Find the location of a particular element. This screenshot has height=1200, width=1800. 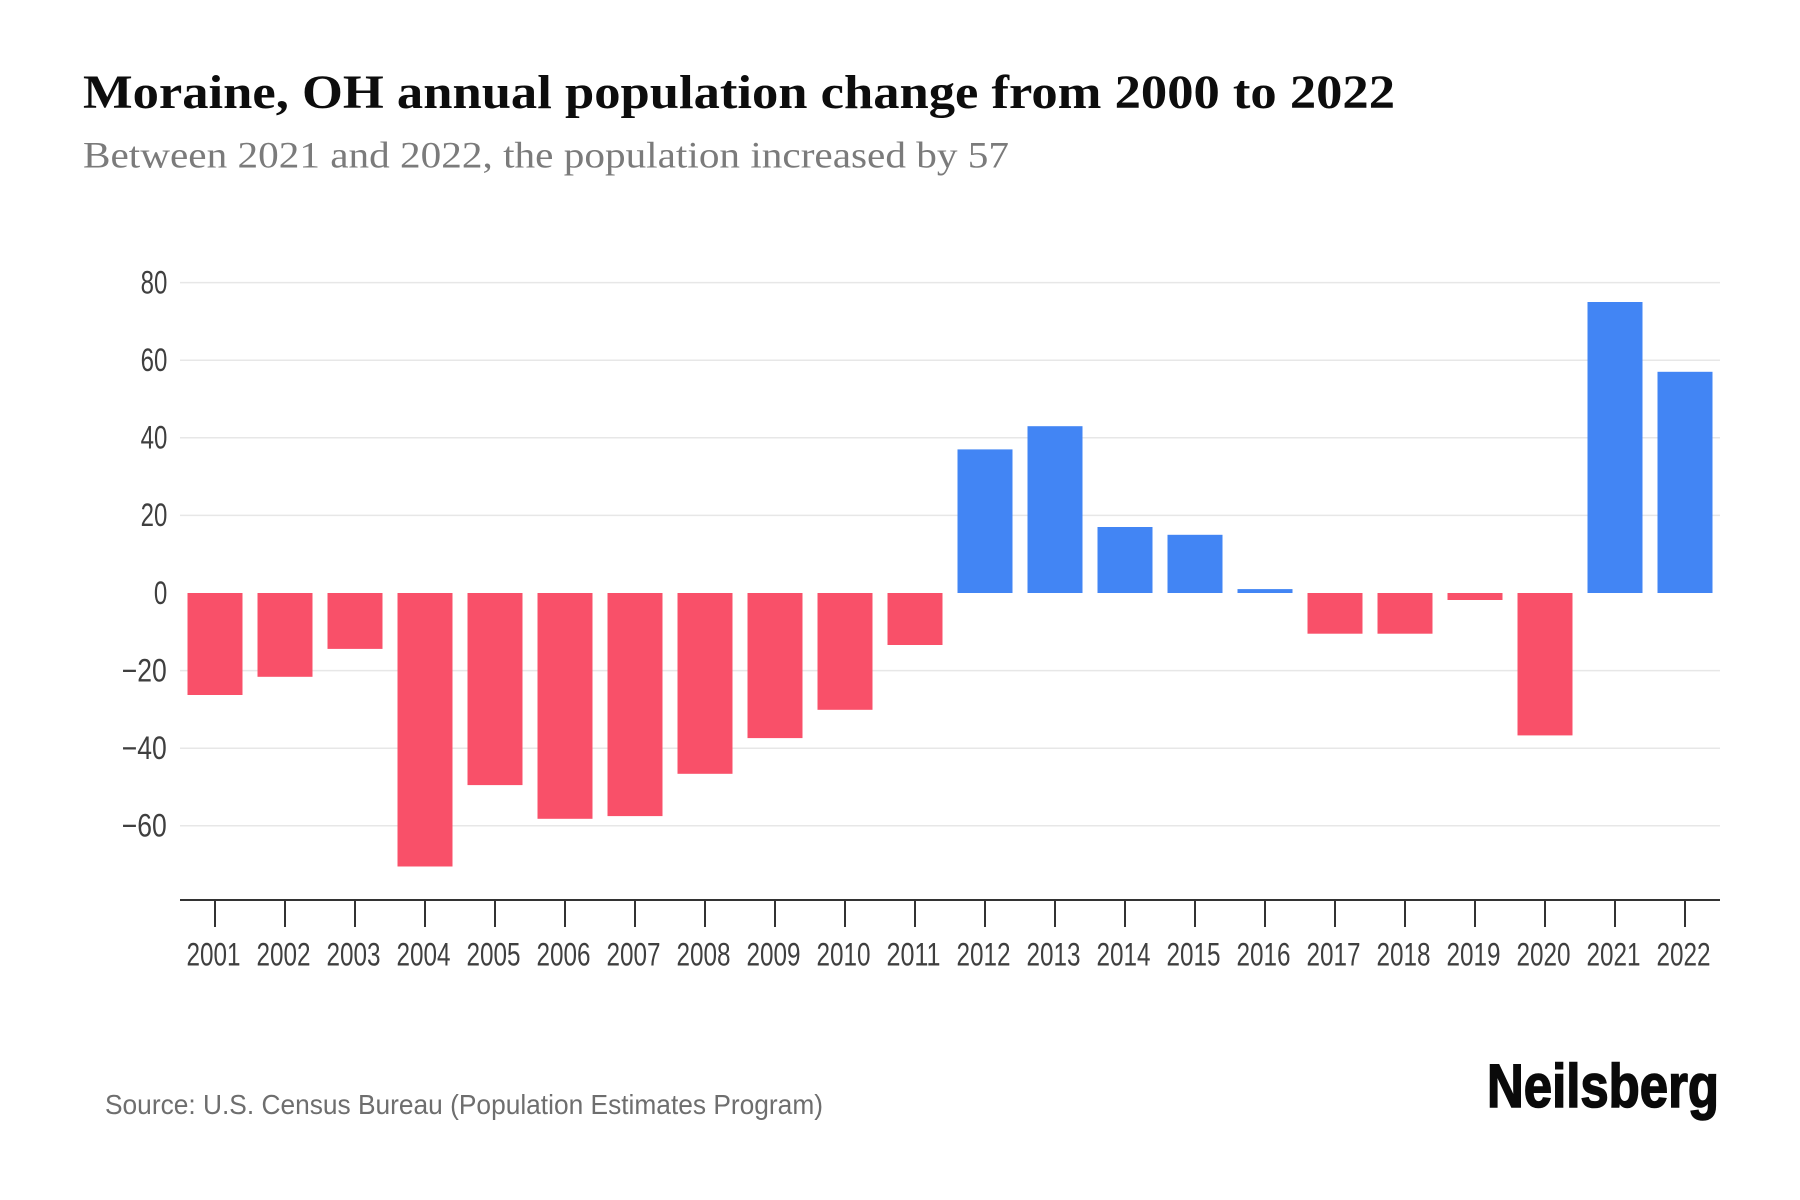

svg-text: Neilsberg is located at coordinates (1603, 1086).